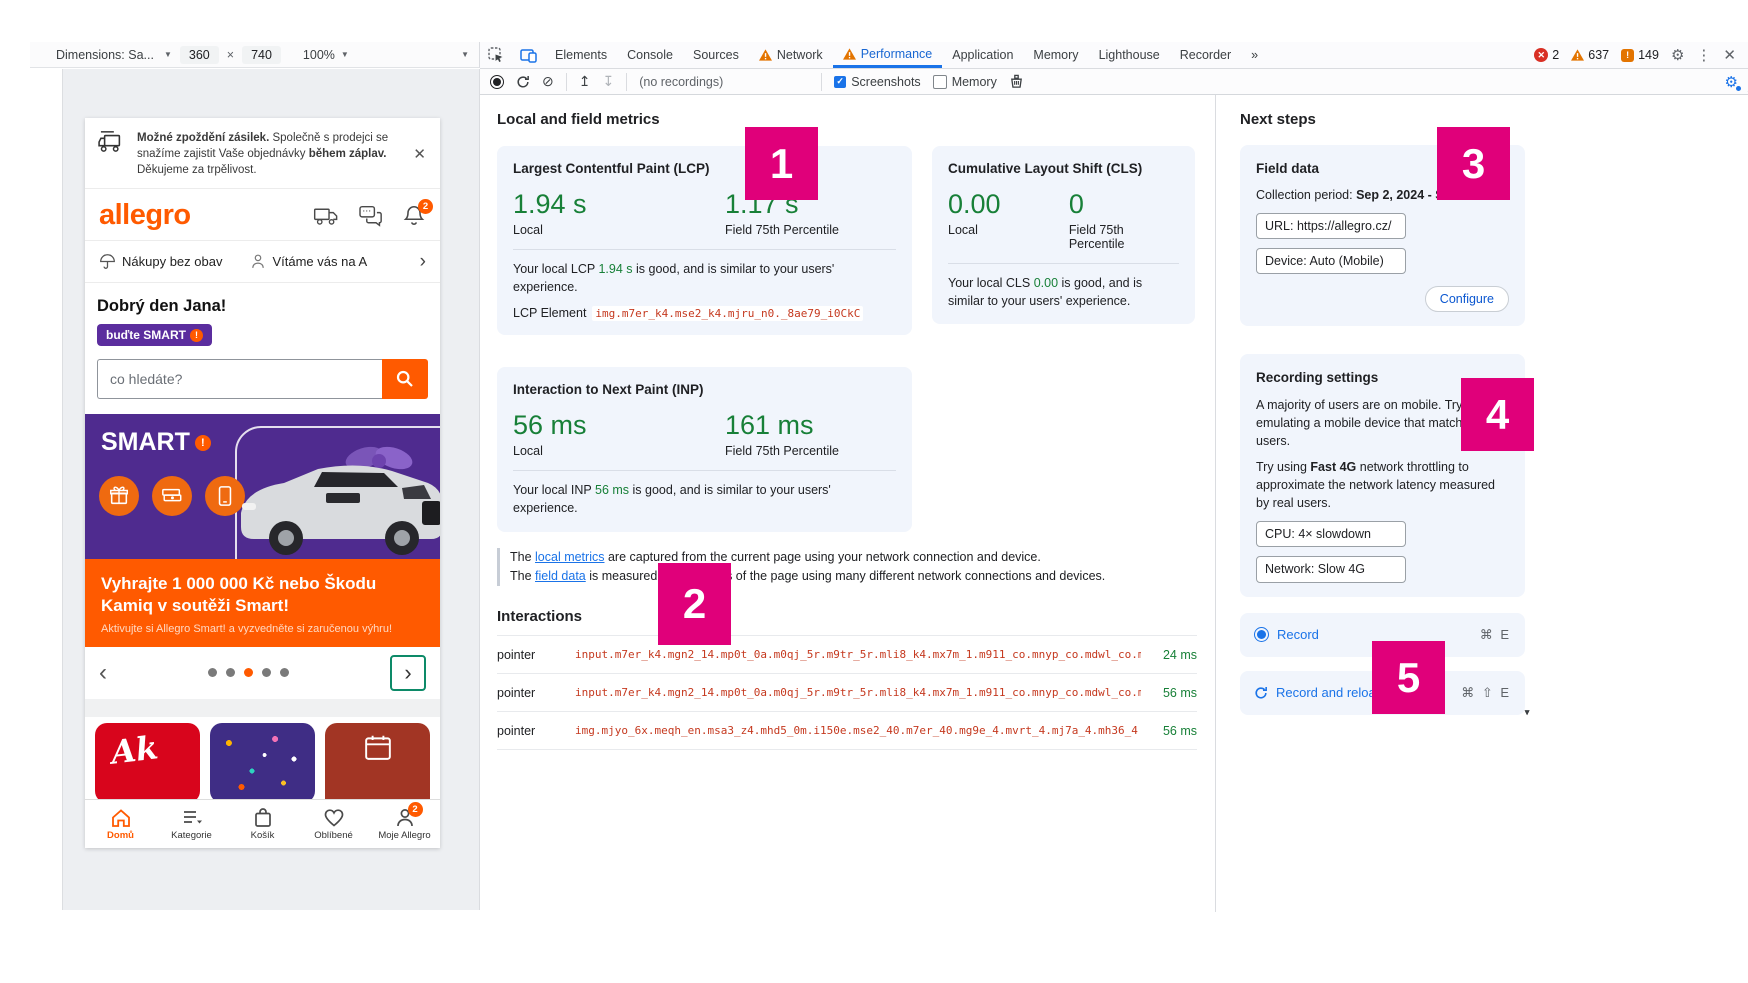 This screenshot has height=983, width=1748. I want to click on card-divider, so click(704, 249).